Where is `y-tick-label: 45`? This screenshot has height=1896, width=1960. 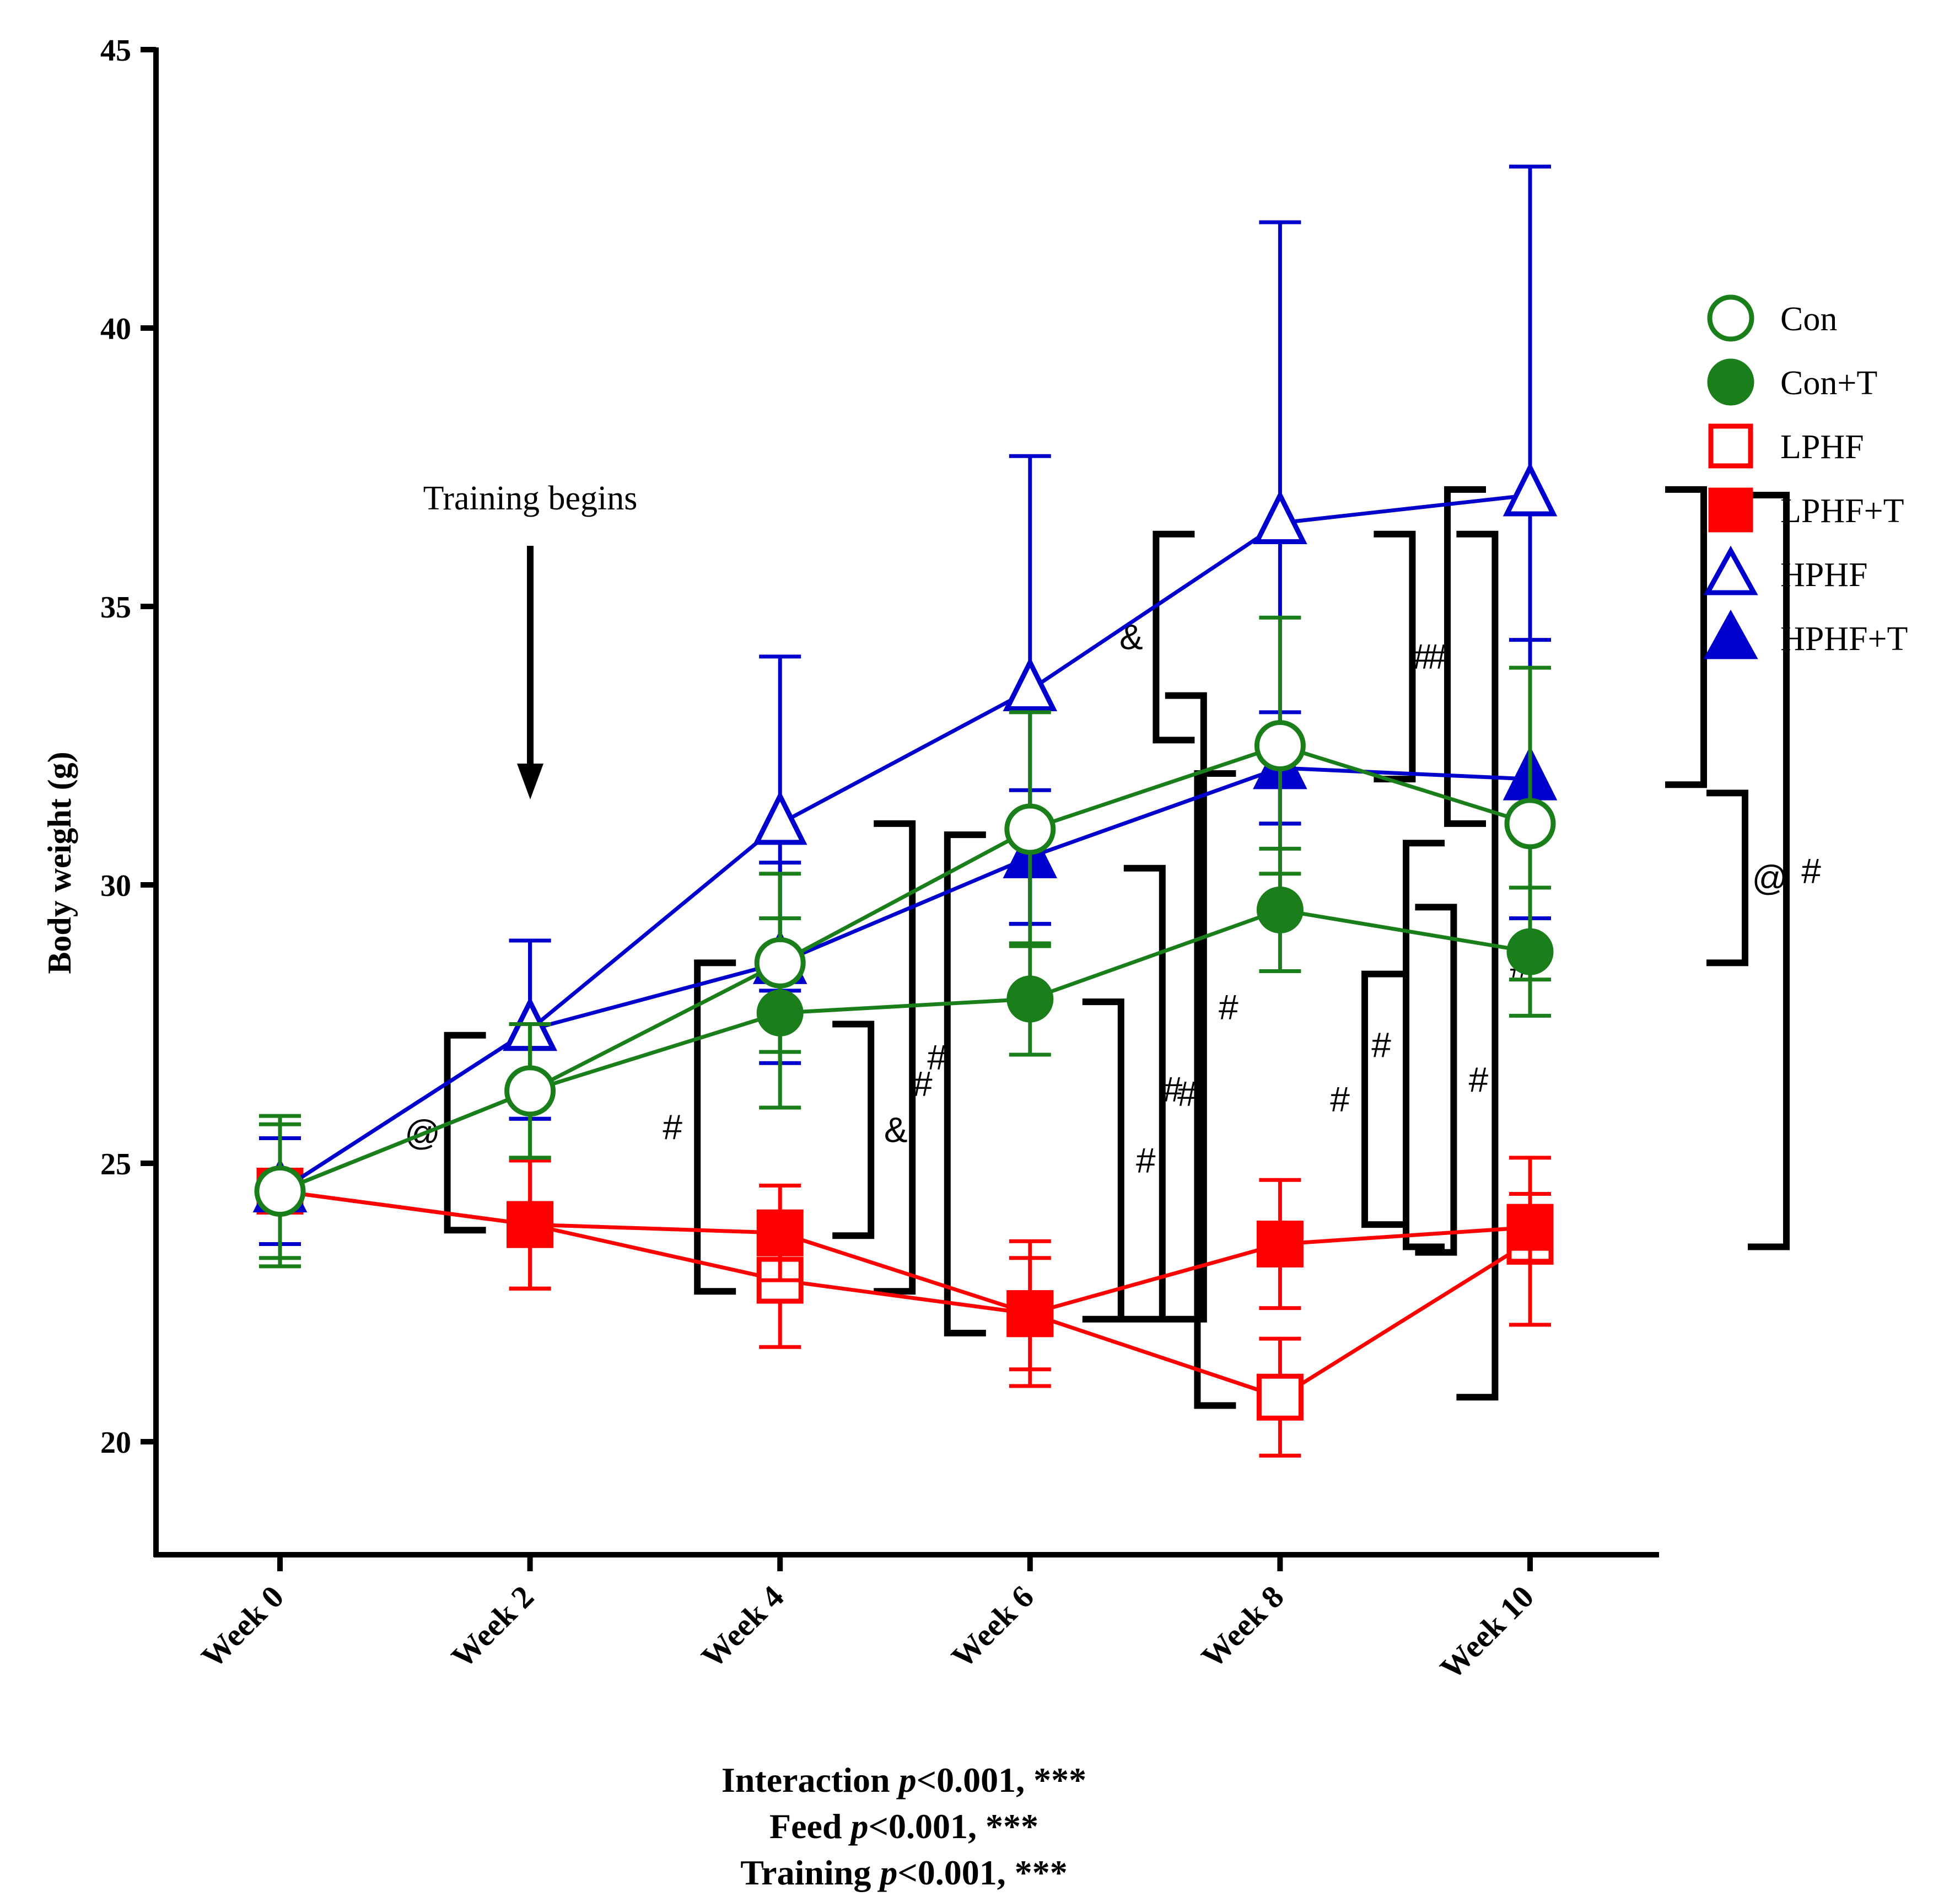
y-tick-label: 45 is located at coordinates (116, 51).